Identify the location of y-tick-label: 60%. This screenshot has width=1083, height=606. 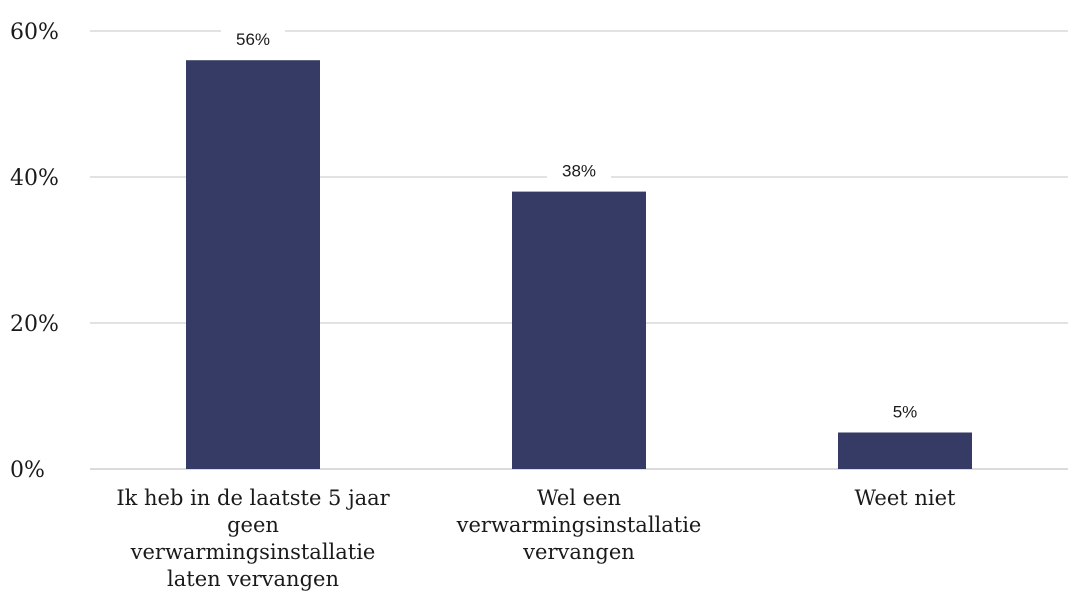
(34, 32).